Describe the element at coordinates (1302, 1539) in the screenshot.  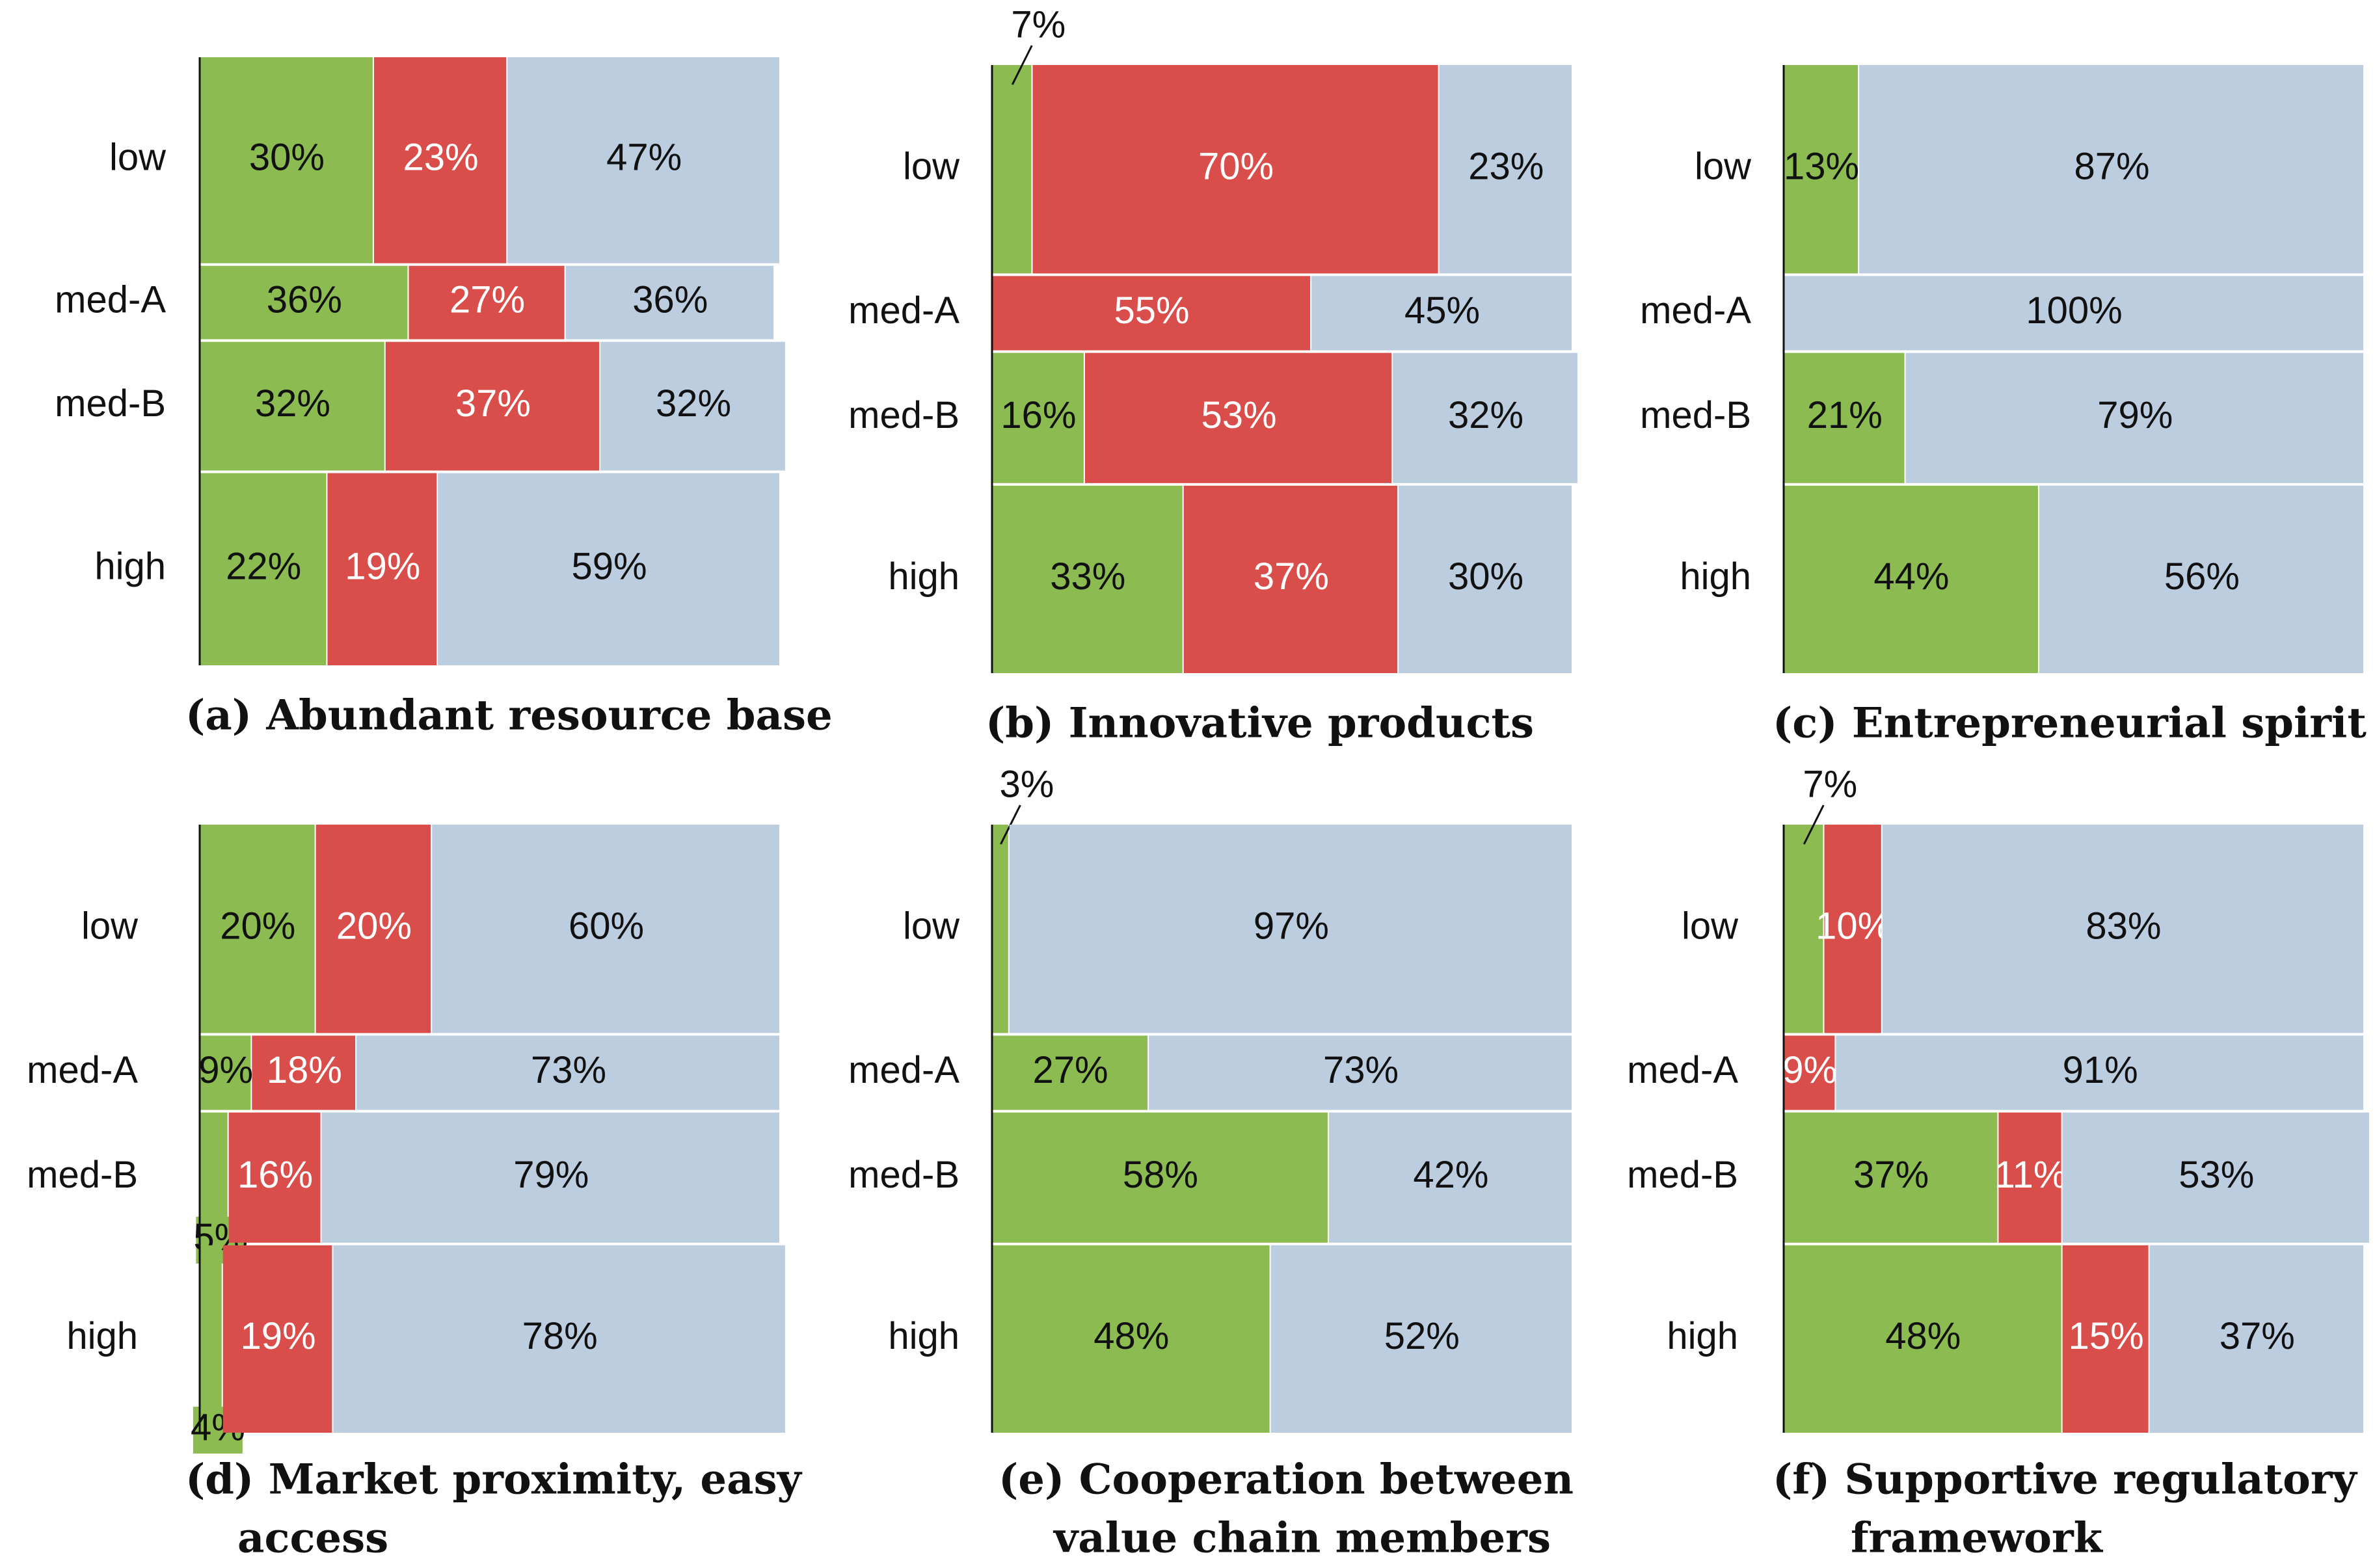
I see `caption-line: value chain members` at that location.